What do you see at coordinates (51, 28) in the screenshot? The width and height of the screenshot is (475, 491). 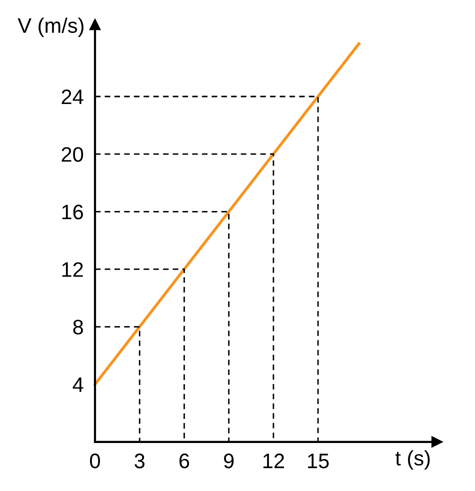 I see `y-axis-title: V (m/s)` at bounding box center [51, 28].